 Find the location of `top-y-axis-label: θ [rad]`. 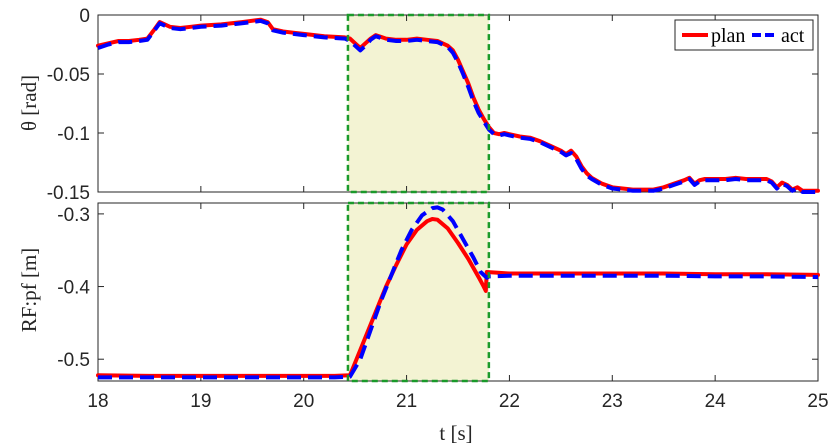

top-y-axis-label: θ [rad] is located at coordinates (29, 103).